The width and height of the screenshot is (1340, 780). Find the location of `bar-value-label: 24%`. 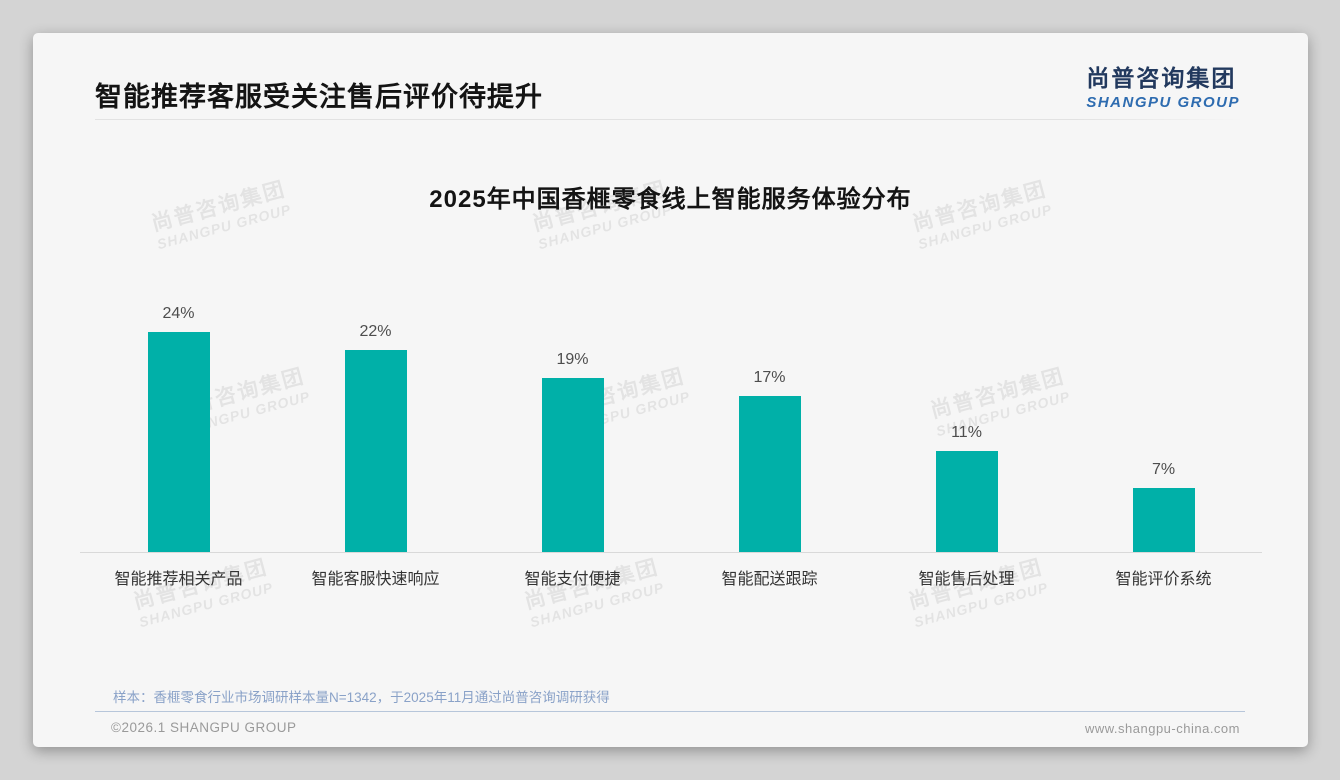

bar-value-label: 24% is located at coordinates (178, 313).